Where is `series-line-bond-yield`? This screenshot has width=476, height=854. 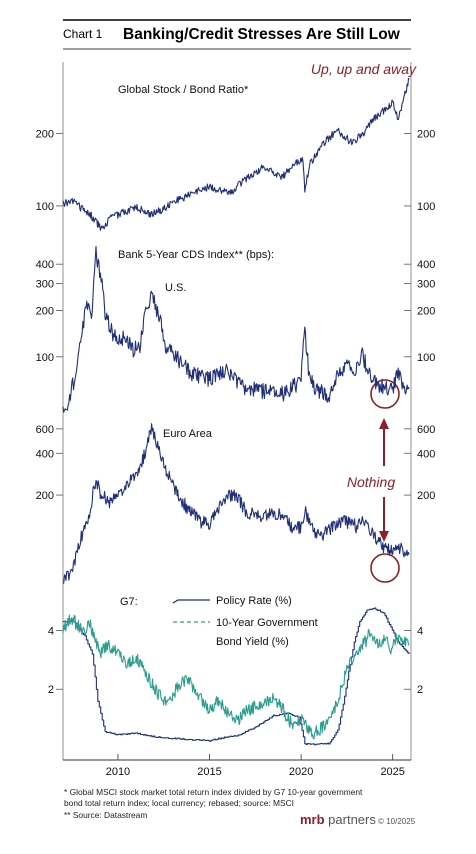 series-line-bond-yield is located at coordinates (236, 677).